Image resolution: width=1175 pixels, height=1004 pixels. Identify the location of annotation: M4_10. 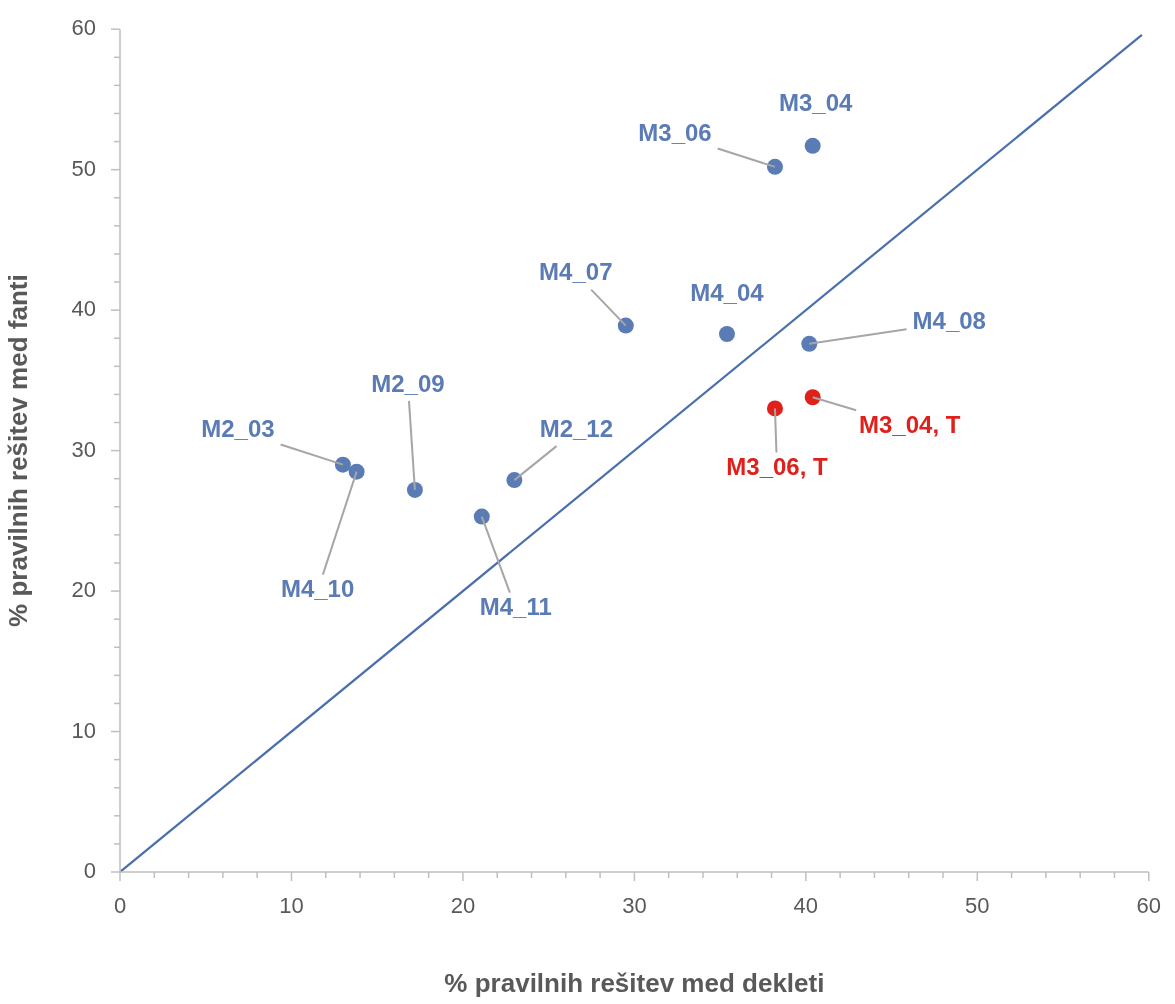
(317, 589).